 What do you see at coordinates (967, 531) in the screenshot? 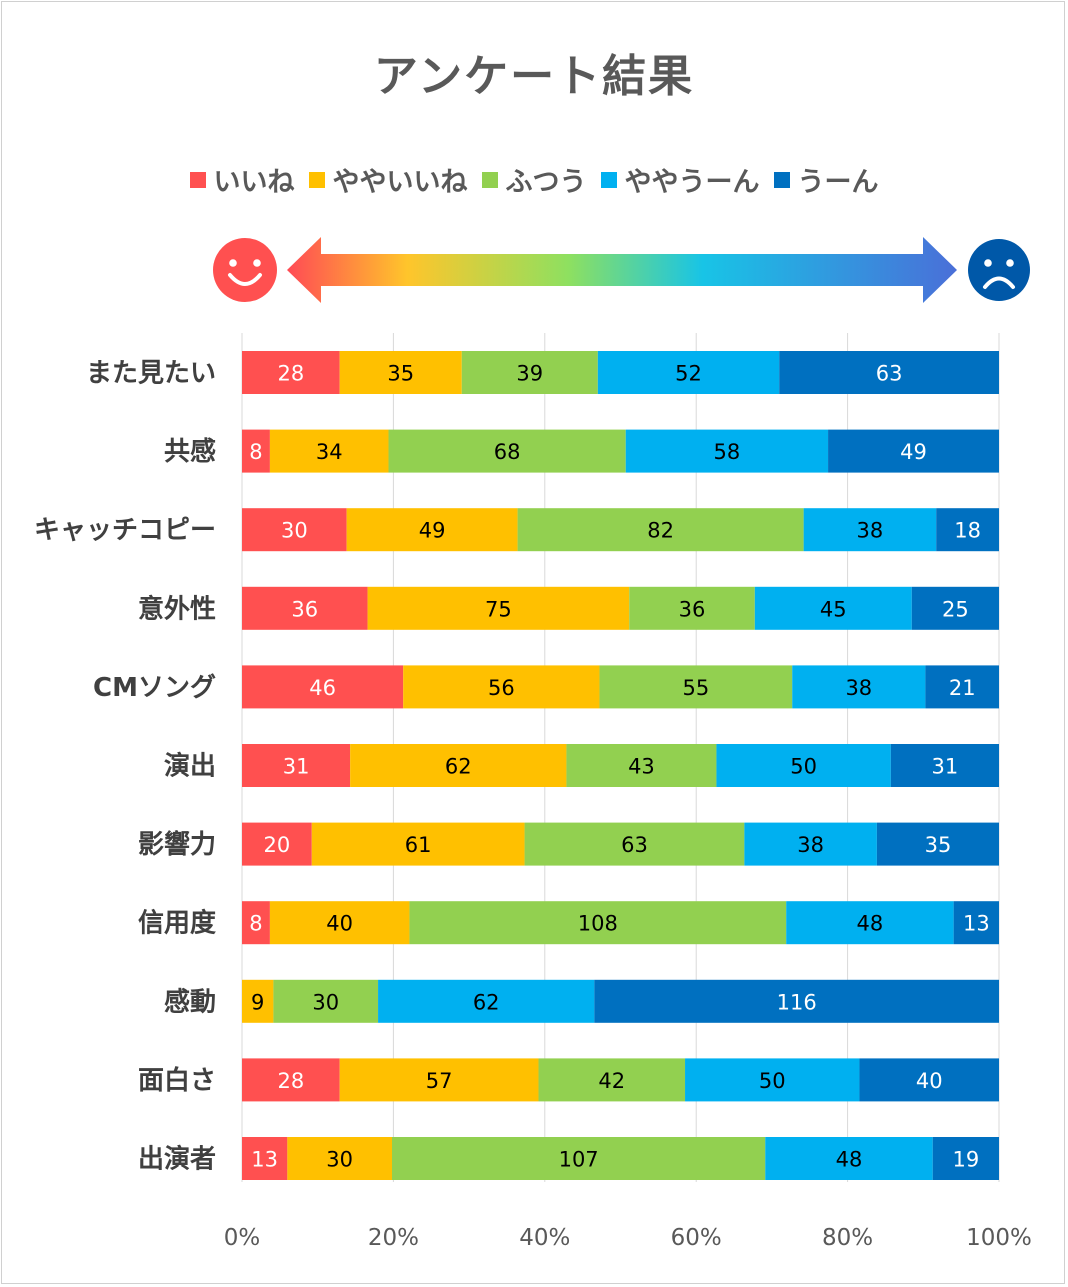
I see `data-label: 18` at bounding box center [967, 531].